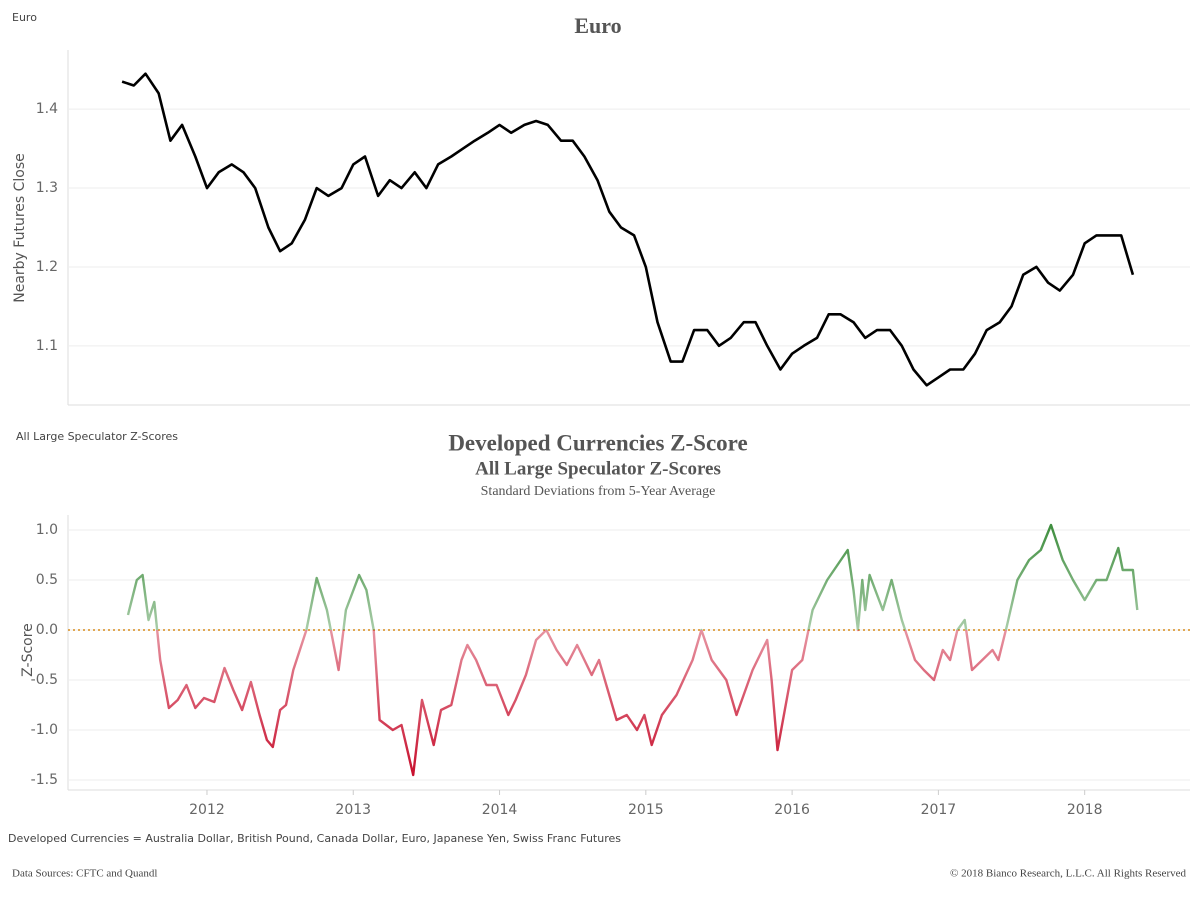 This screenshot has height=900, width=1200. Describe the element at coordinates (792, 810) in the screenshot. I see `x-tick-label: 2016` at that location.